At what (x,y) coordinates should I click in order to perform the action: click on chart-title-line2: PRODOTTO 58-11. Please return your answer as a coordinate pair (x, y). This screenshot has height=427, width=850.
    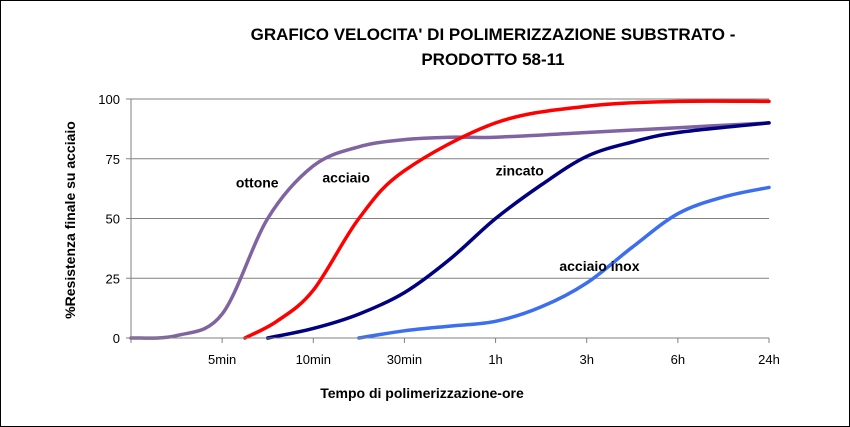
    Looking at the image, I should click on (492, 59).